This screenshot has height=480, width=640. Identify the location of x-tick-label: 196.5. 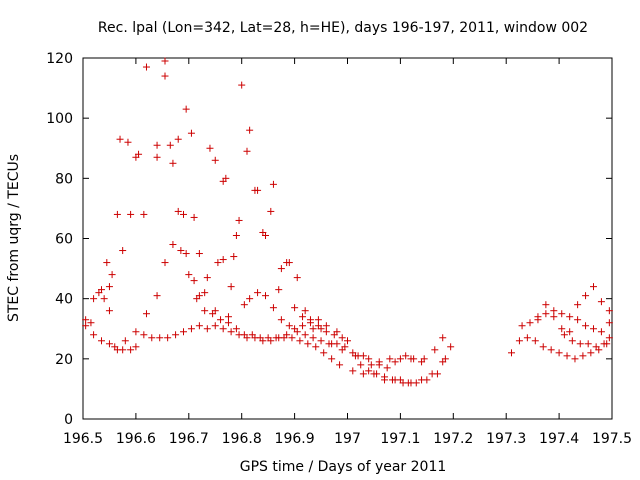
(83, 439).